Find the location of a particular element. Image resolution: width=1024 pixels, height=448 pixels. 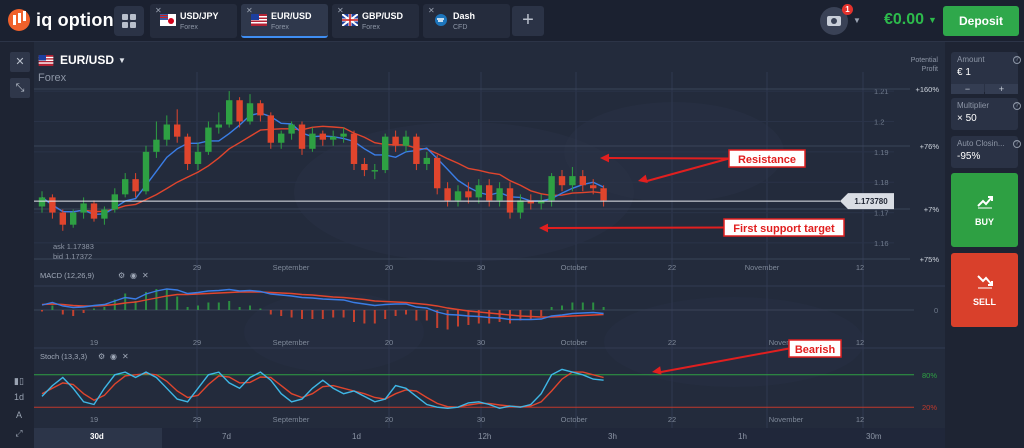

timeframe-selector: 1d is located at coordinates (18, 397).